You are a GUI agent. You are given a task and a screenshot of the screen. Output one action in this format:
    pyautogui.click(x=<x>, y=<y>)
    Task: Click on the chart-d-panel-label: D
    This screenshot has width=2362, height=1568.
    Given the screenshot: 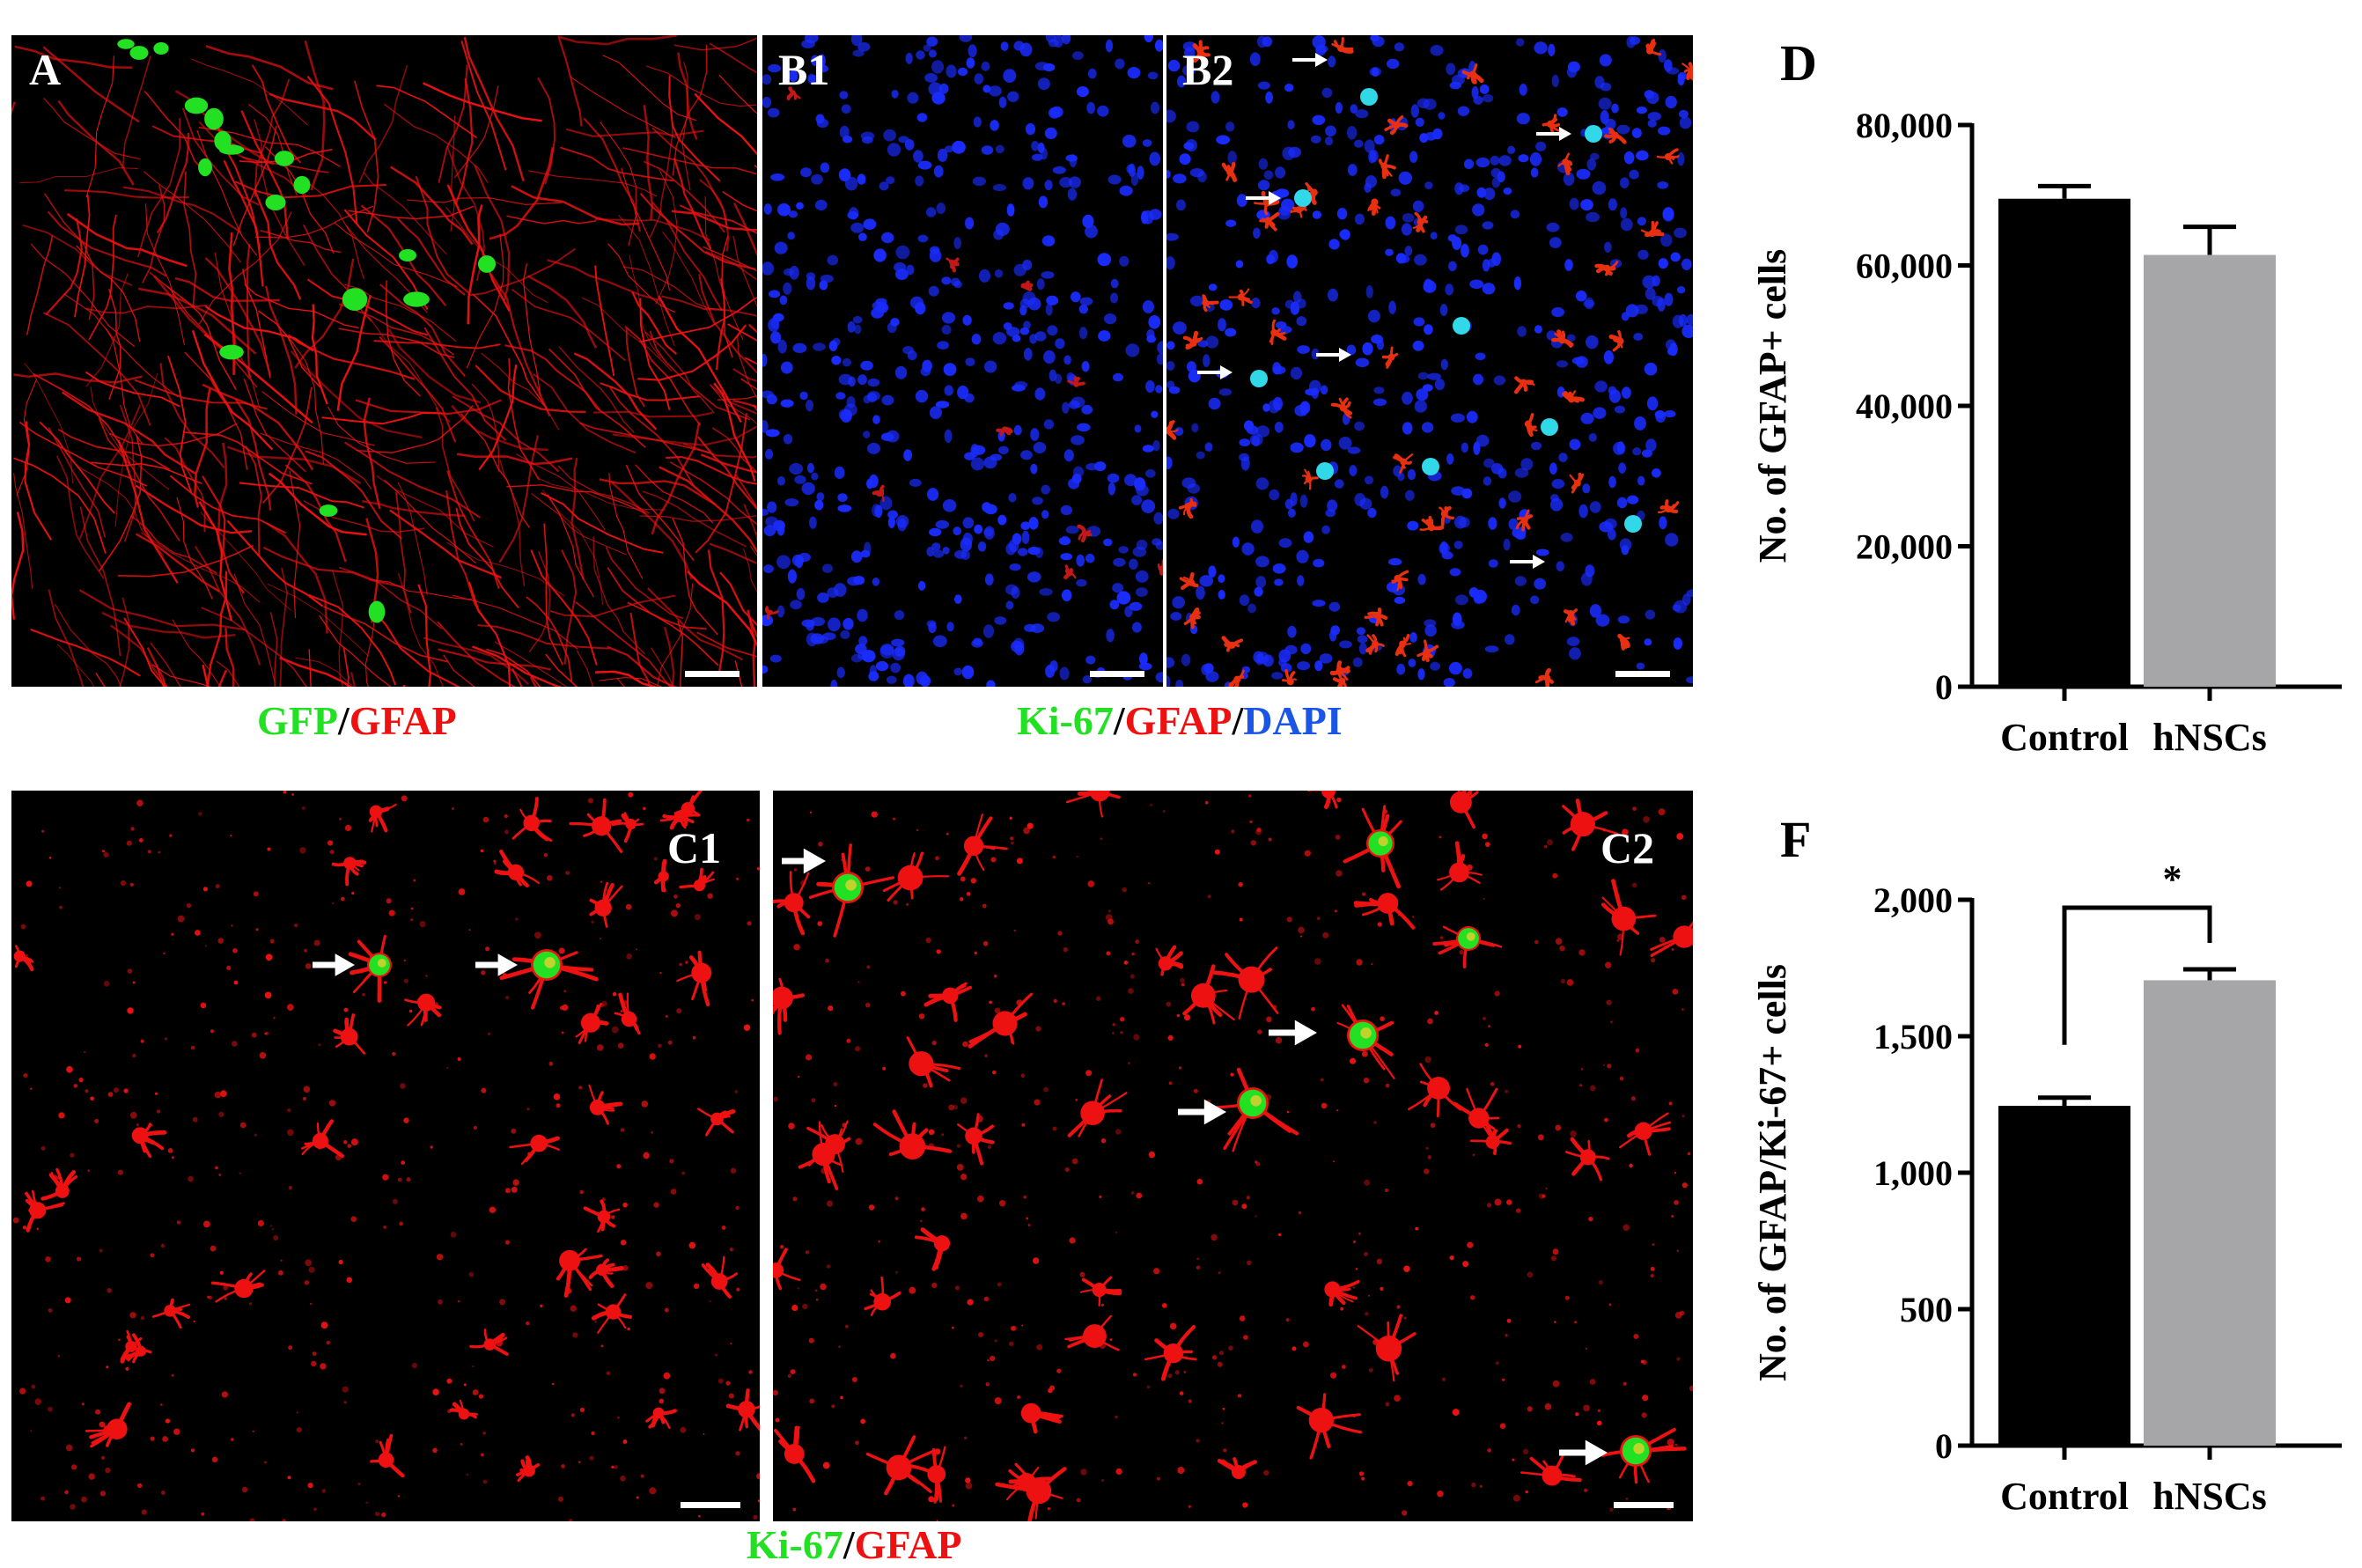 What is the action you would take?
    pyautogui.click(x=1798, y=63)
    